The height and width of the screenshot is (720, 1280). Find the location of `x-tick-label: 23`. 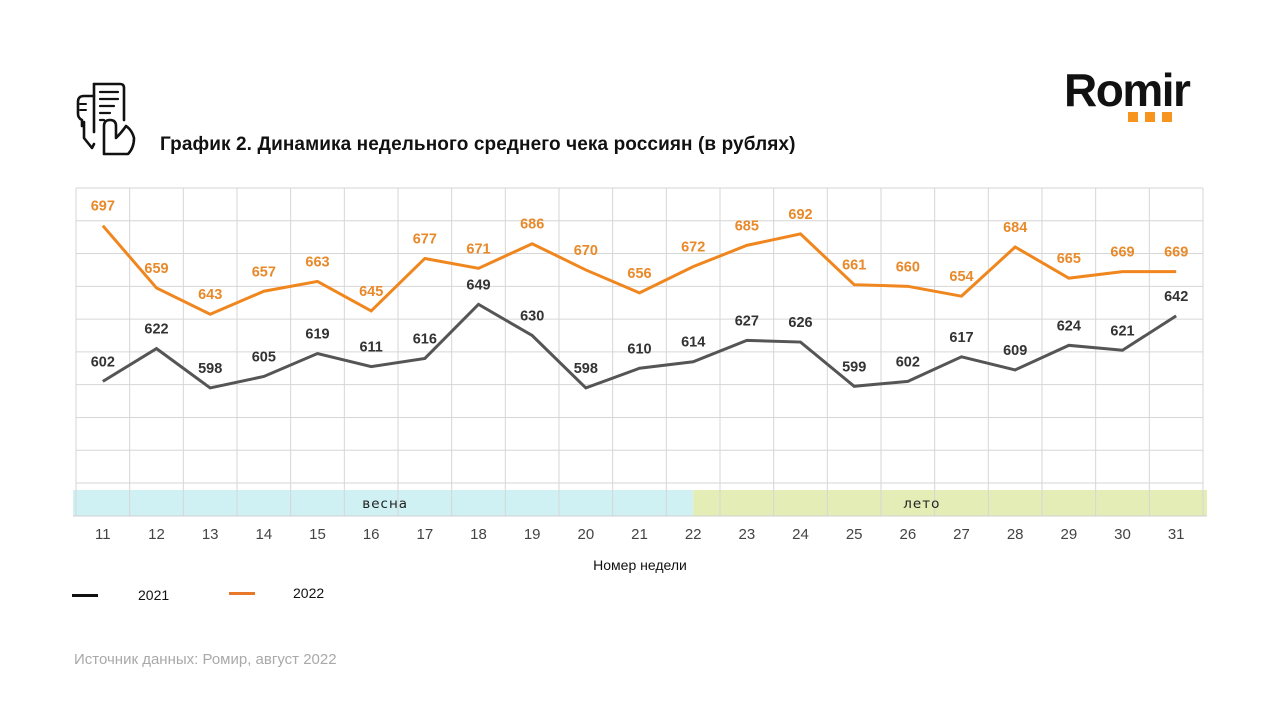

x-tick-label: 23 is located at coordinates (746, 534).